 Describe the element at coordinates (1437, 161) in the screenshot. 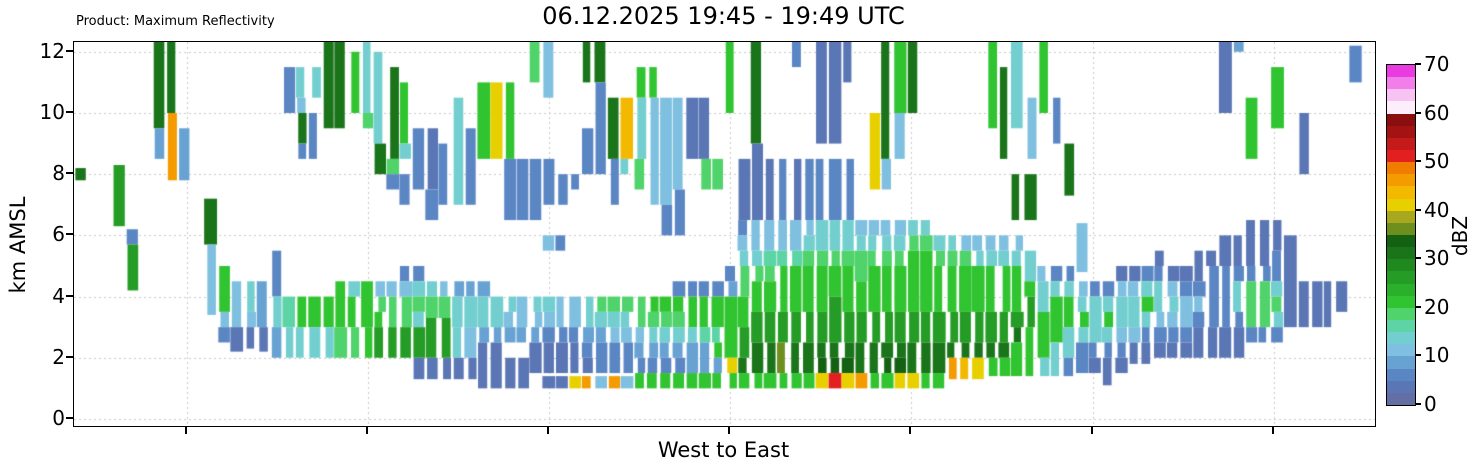

I see `colorbar-tick-label: 50` at that location.